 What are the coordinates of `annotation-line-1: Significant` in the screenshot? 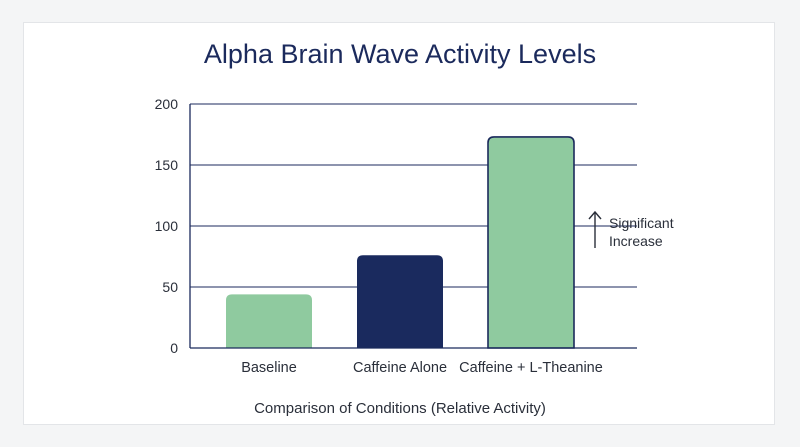 It's located at (641, 223).